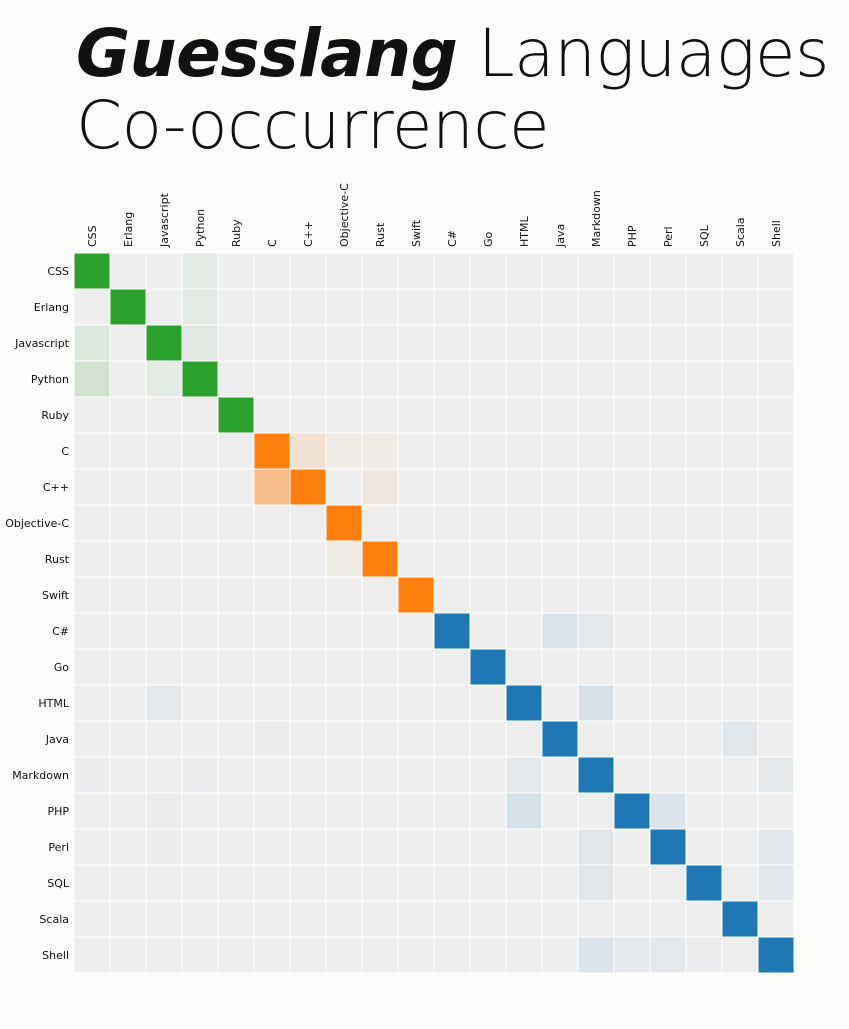  What do you see at coordinates (452, 90) in the screenshot?
I see `chart-title: Guesslang Languages Co-occurrence` at bounding box center [452, 90].